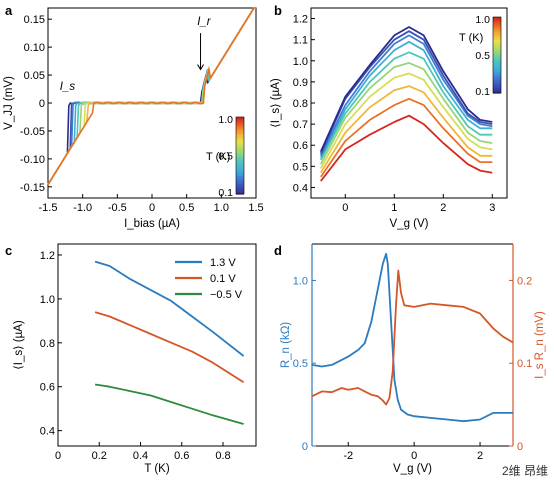  I want to click on panel-a-colorbar-label: T (K), so click(218, 157).